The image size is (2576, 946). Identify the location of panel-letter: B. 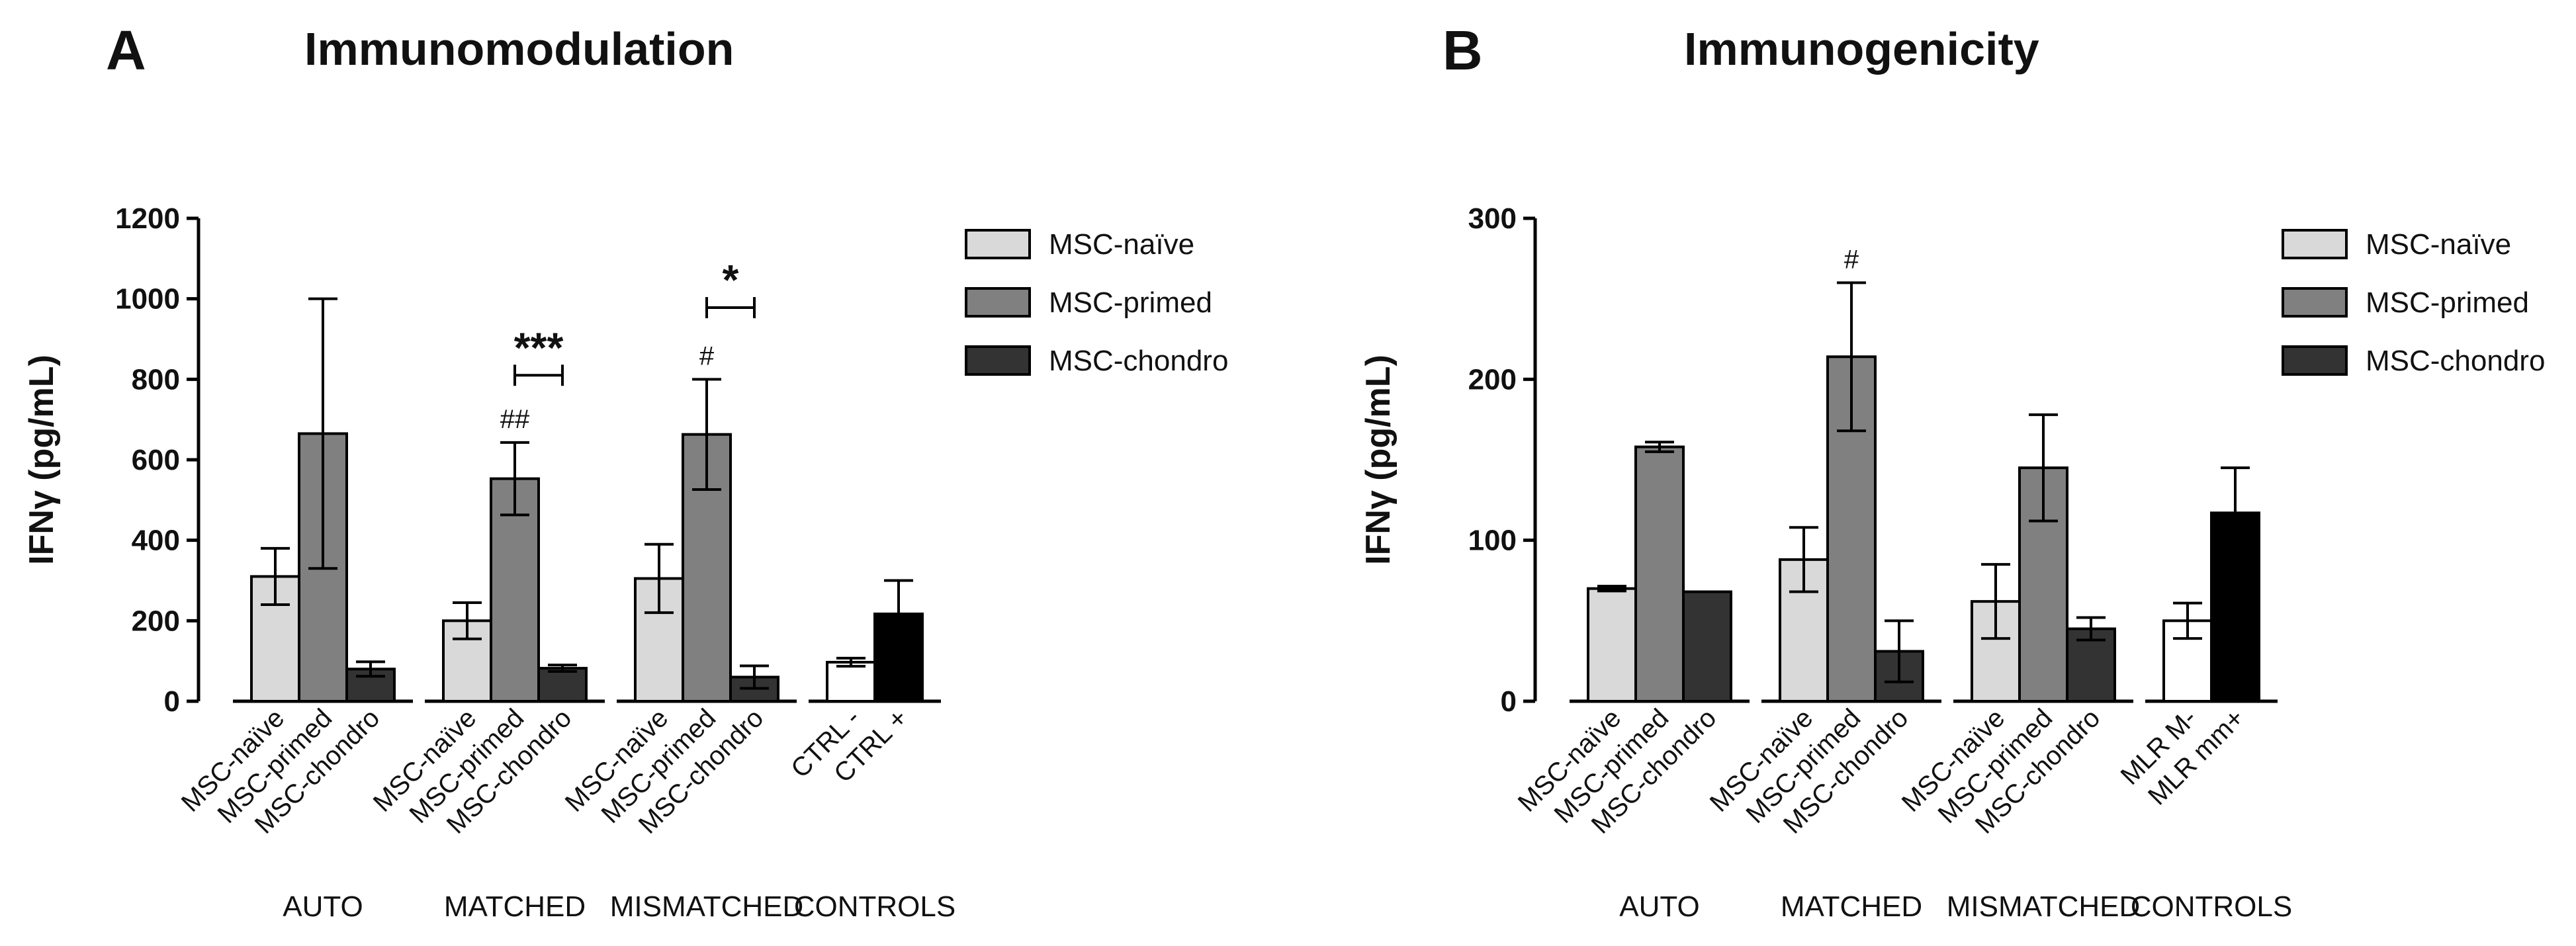
(1463, 50).